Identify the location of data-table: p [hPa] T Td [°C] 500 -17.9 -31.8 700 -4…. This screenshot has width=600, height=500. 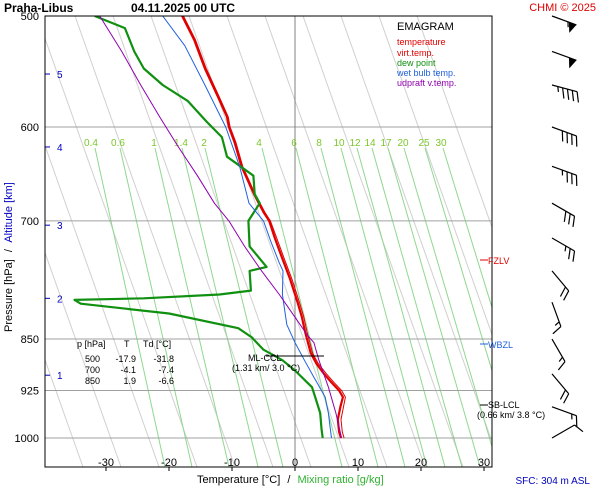
(125, 362).